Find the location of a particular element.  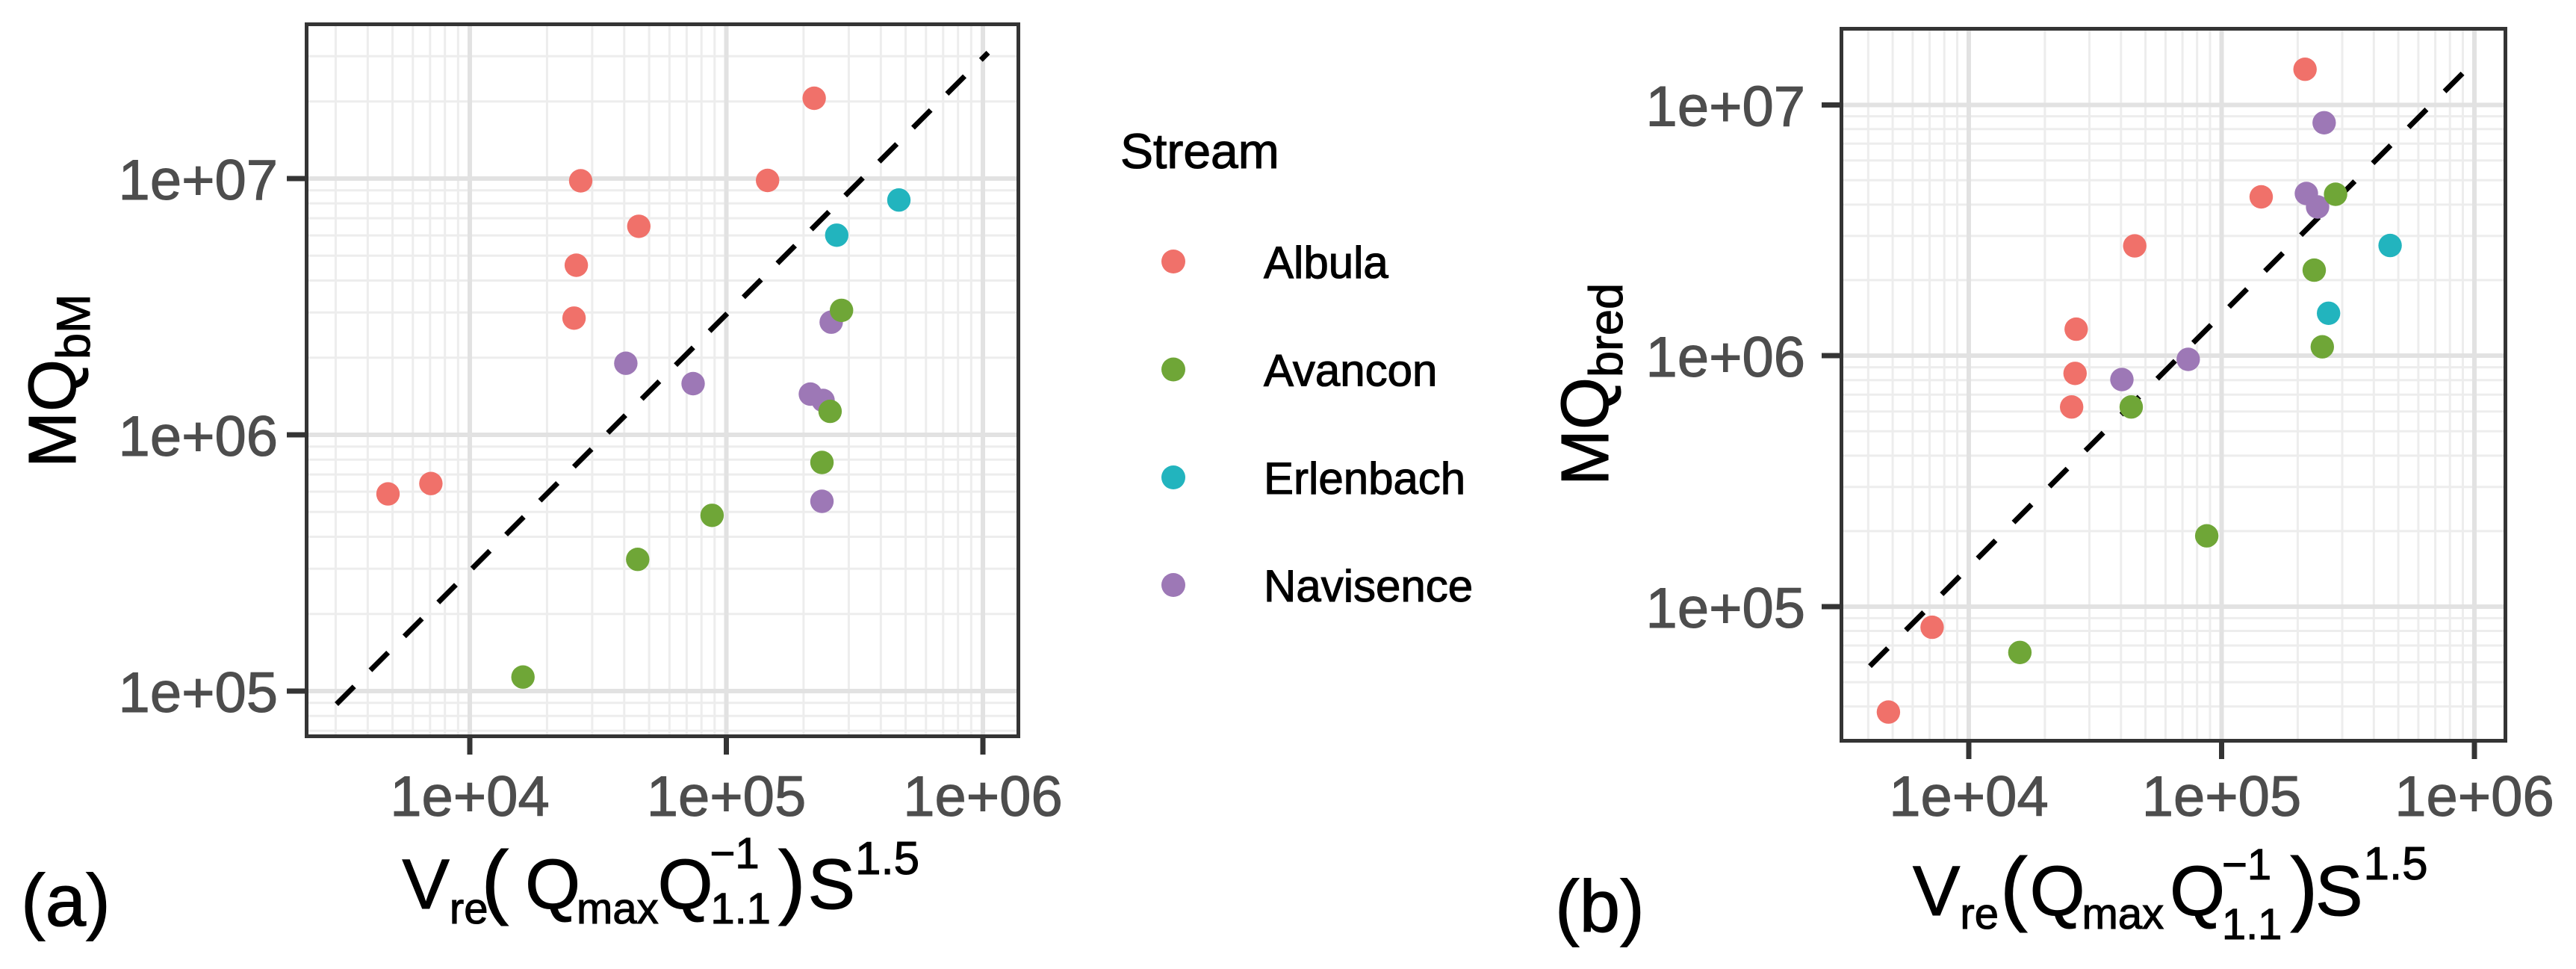

svg-text: Erlenbach is located at coordinates (1364, 479).